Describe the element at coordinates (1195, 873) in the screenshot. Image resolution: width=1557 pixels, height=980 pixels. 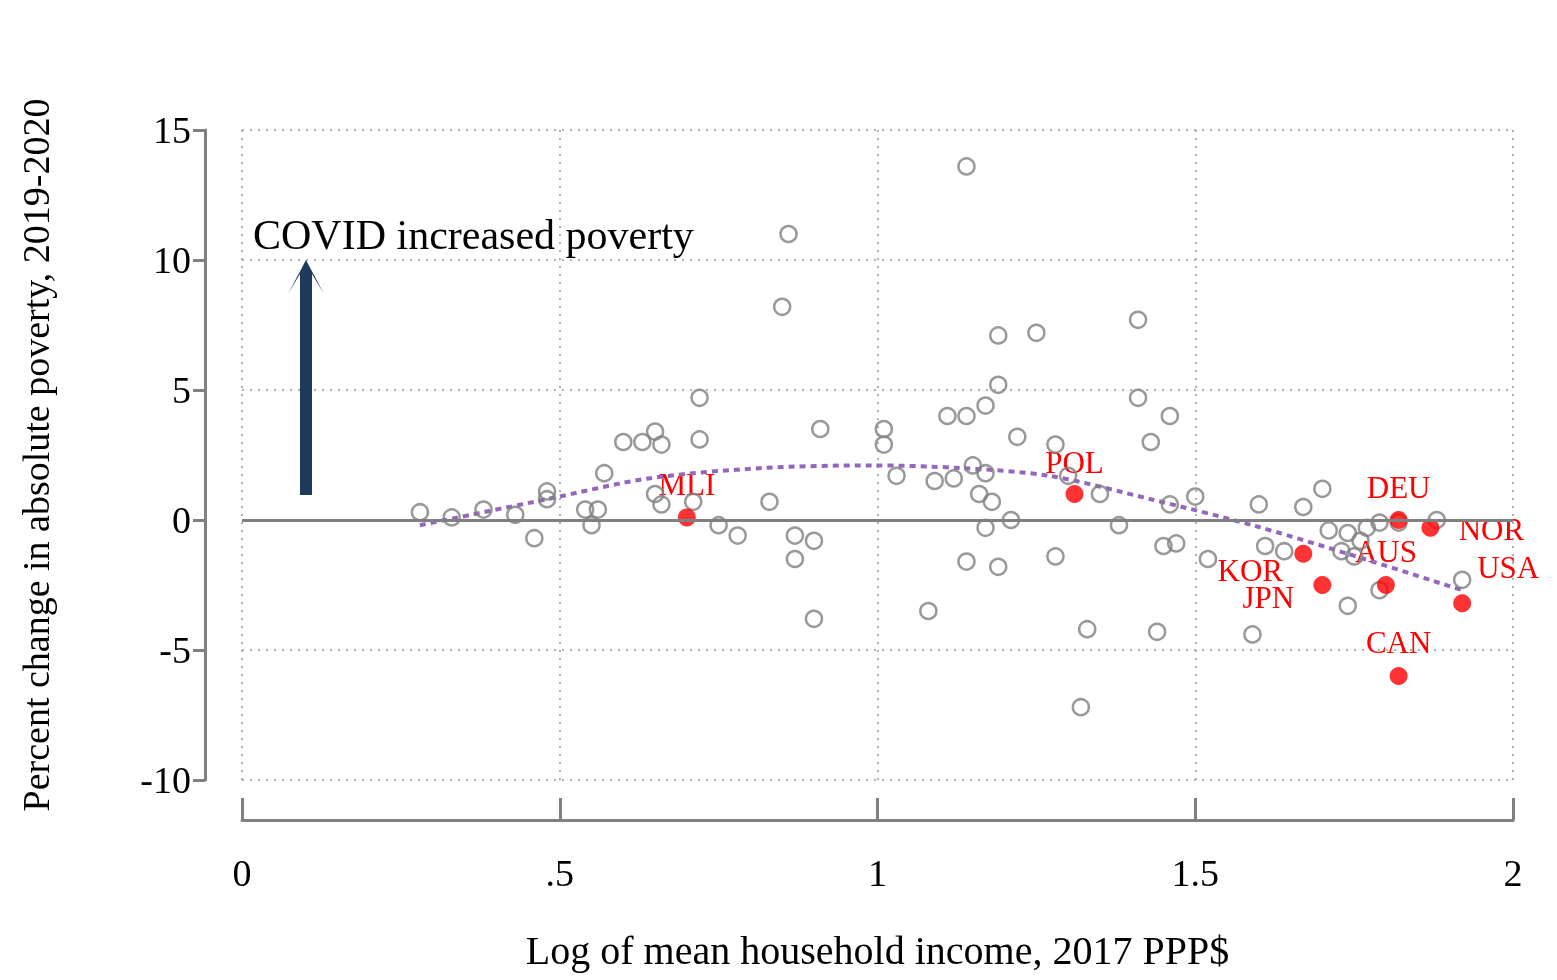
I see `x-tick-label: 1.5` at that location.